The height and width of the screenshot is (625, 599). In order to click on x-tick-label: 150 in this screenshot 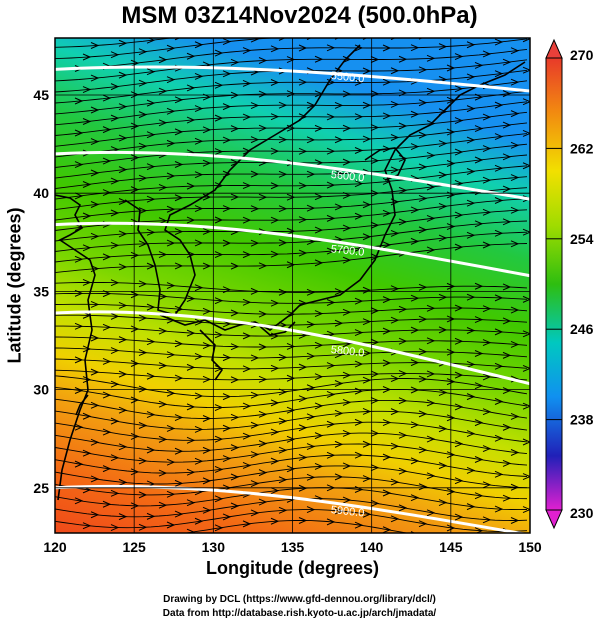, I will do `click(530, 547)`.